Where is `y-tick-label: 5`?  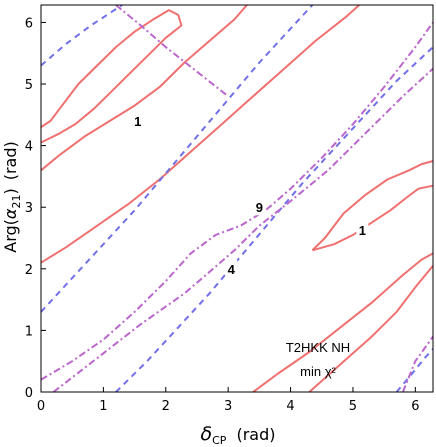 y-tick-label: 5 is located at coordinates (29, 85).